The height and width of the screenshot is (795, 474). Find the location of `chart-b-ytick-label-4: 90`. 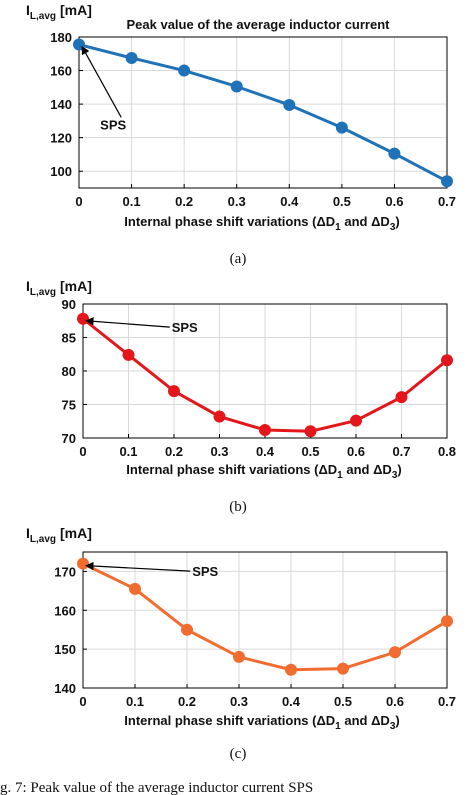

chart-b-ytick-label-4: 90 is located at coordinates (69, 304).